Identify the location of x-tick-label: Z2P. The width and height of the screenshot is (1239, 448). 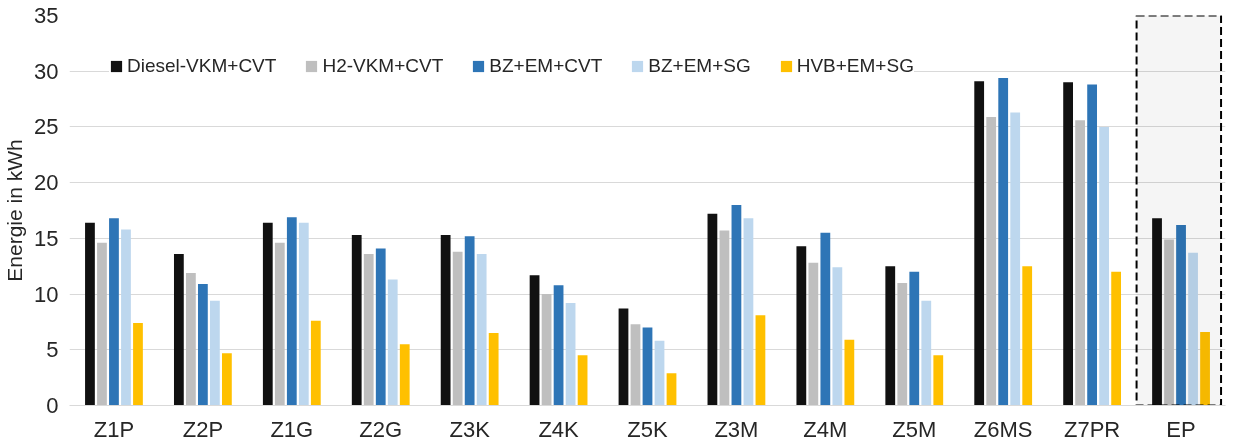
(203, 429).